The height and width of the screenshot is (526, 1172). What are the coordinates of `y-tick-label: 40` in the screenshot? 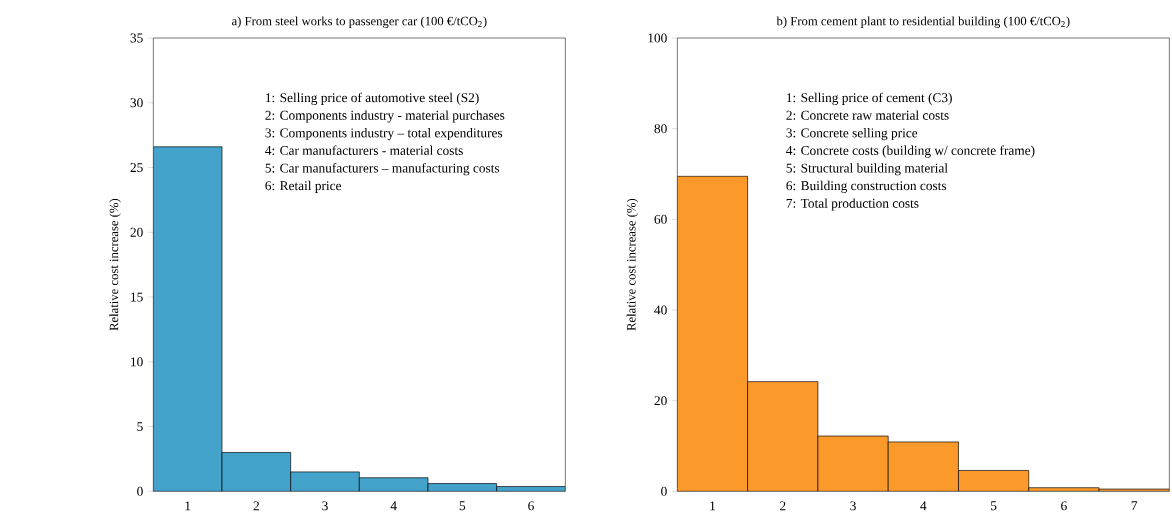 It's located at (660, 310).